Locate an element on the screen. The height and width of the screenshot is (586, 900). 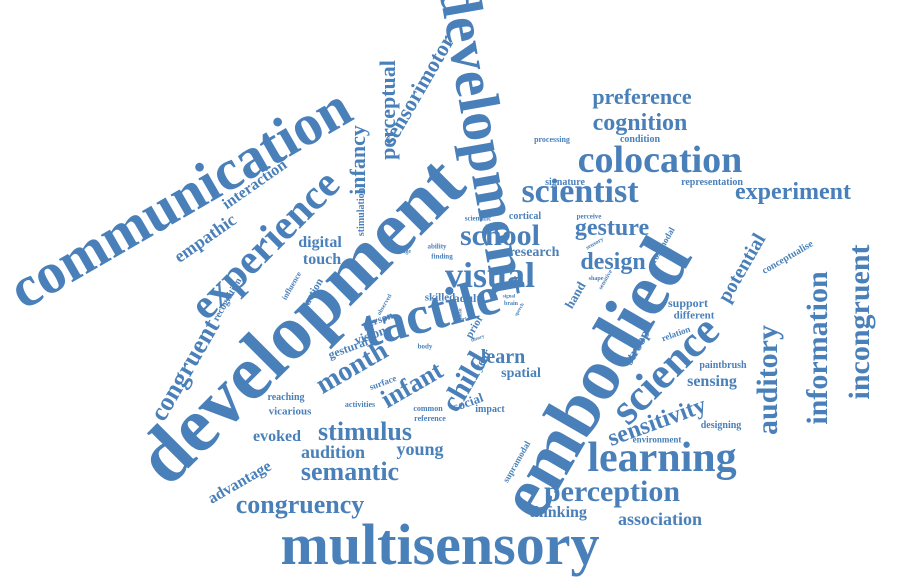
word-multisensory: multisensory is located at coordinates (440, 544).